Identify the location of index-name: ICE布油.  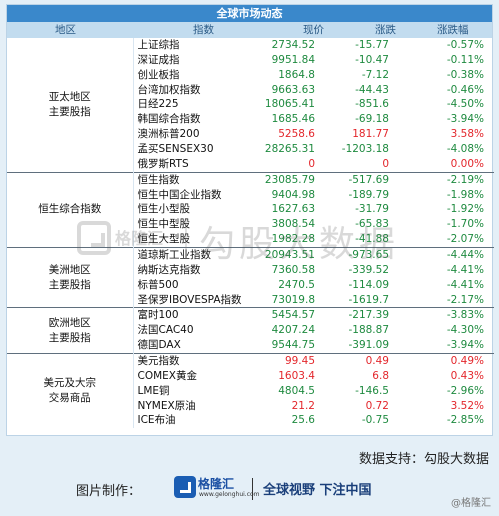
(156, 420).